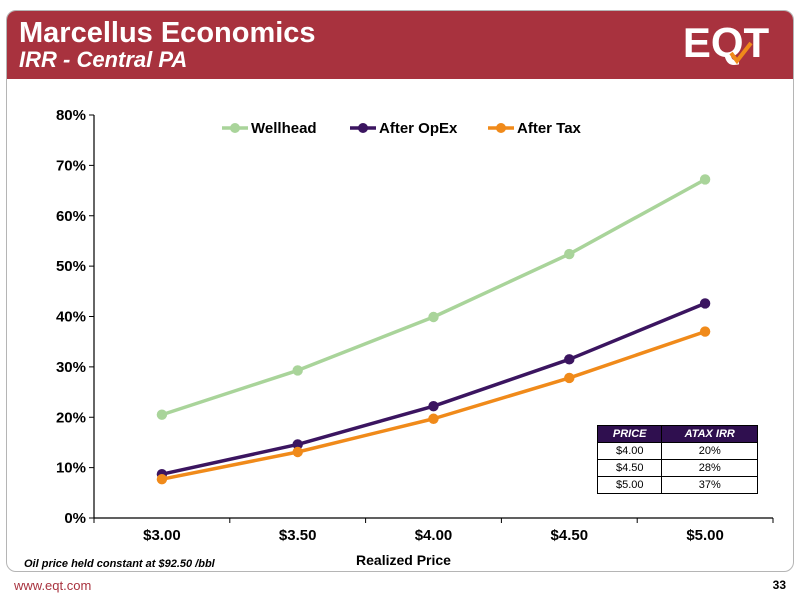 The width and height of the screenshot is (800, 600). I want to click on x-axis-title: Realized Price, so click(403, 560).